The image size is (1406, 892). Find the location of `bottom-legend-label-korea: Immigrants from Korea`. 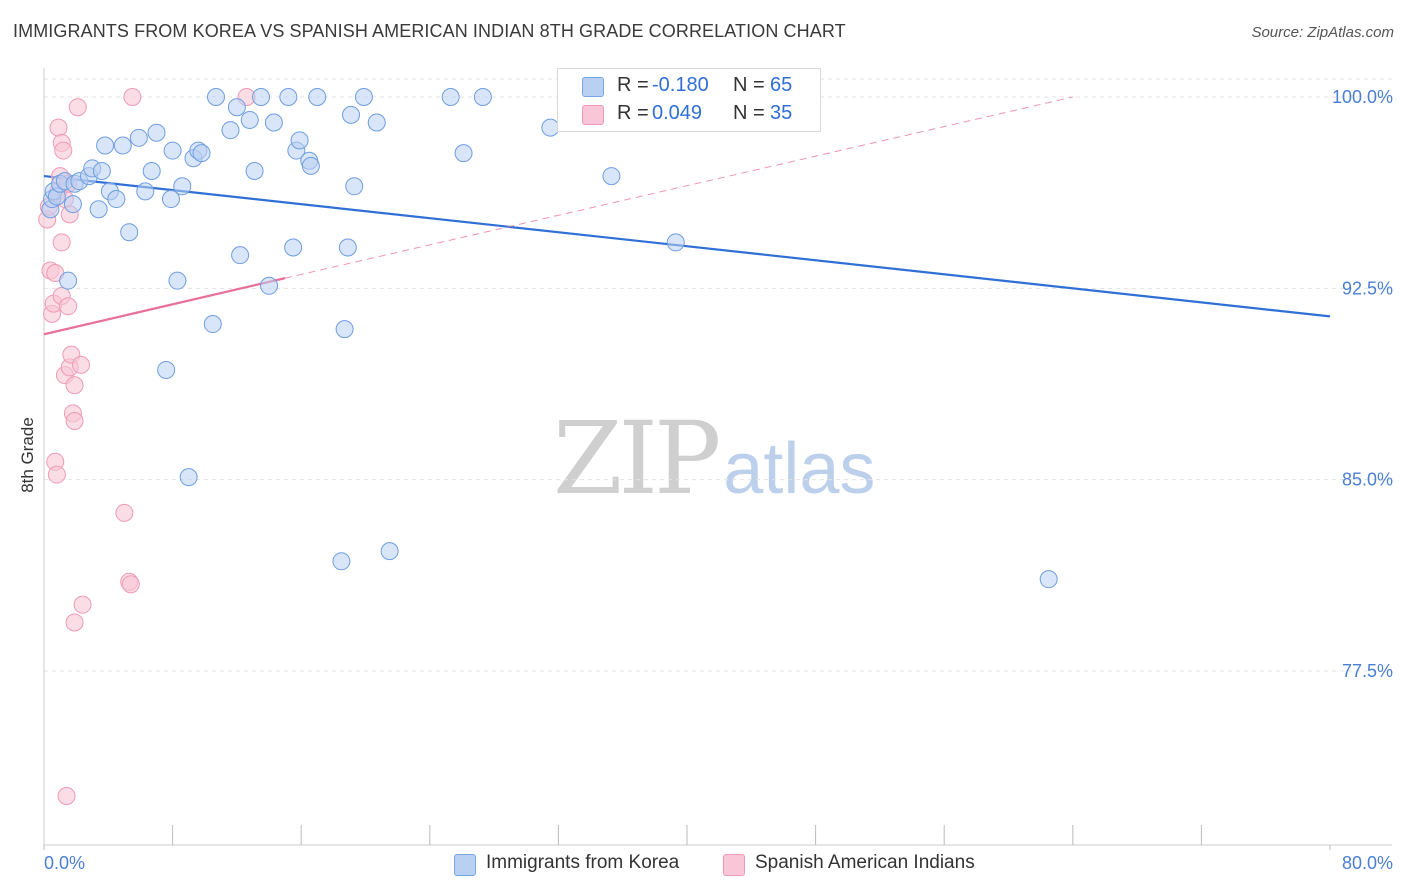

bottom-legend-label-korea: Immigrants from Korea is located at coordinates (583, 862).